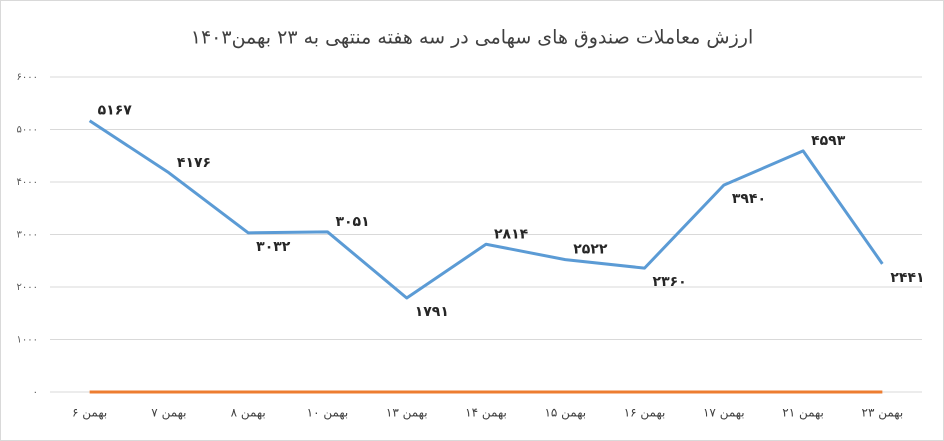 This screenshot has width=944, height=441. I want to click on data-label: ۳۰۳۲, so click(273, 247).